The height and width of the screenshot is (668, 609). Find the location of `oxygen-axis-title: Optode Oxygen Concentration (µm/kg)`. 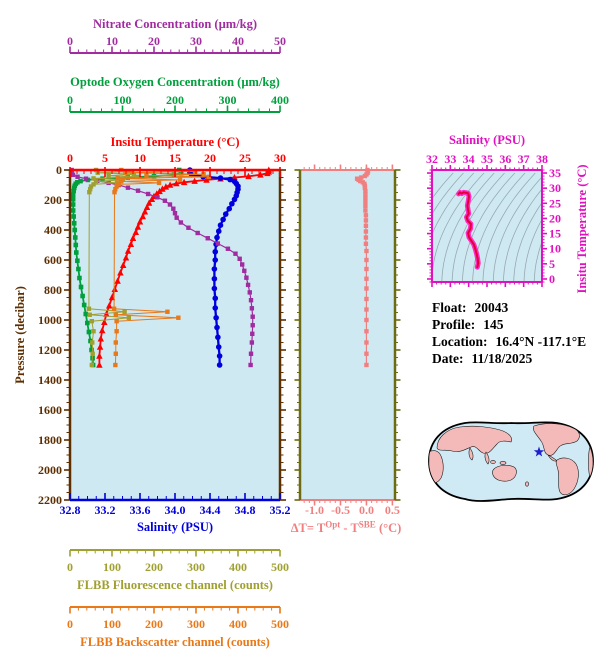

oxygen-axis-title: Optode Oxygen Concentration (µm/kg) is located at coordinates (175, 82).